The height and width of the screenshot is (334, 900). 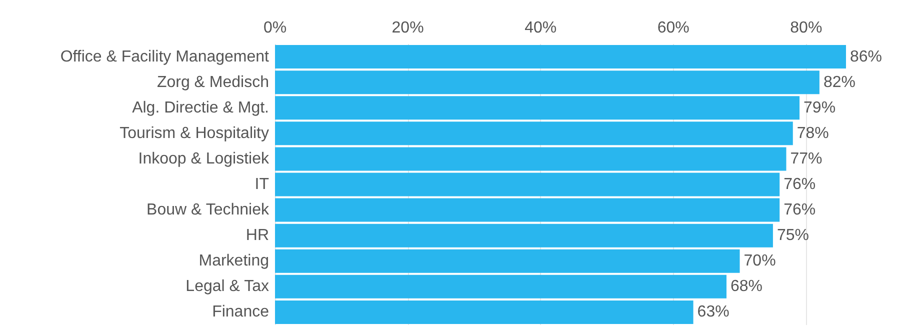 What do you see at coordinates (200, 107) in the screenshot?
I see `y-tick-label: Alg. Directie & Mgt.` at bounding box center [200, 107].